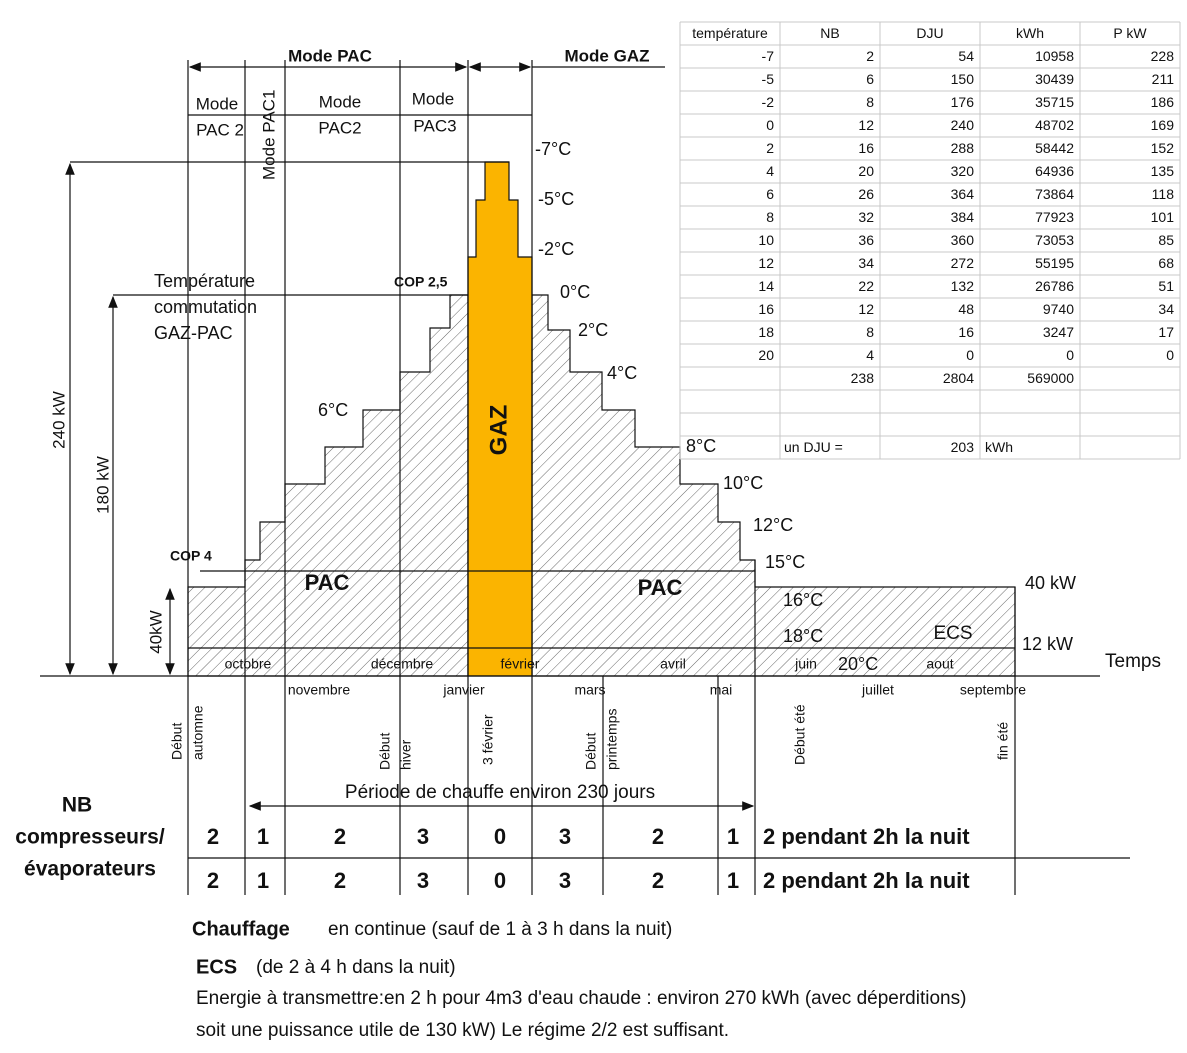  I want to click on mode: PAC 2, so click(220, 129).